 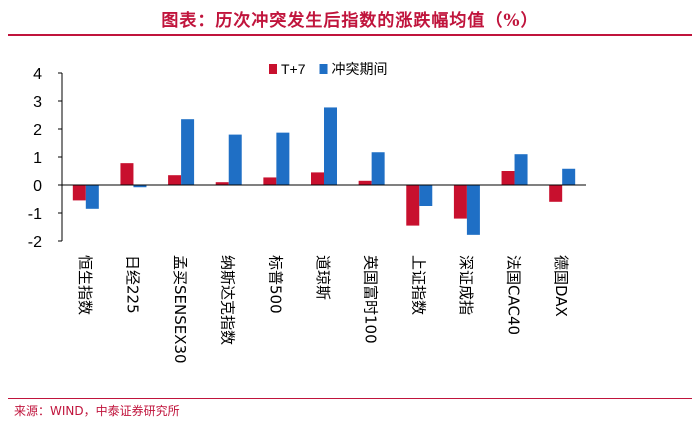 I want to click on y-tick-label: 3, so click(x=37, y=102).